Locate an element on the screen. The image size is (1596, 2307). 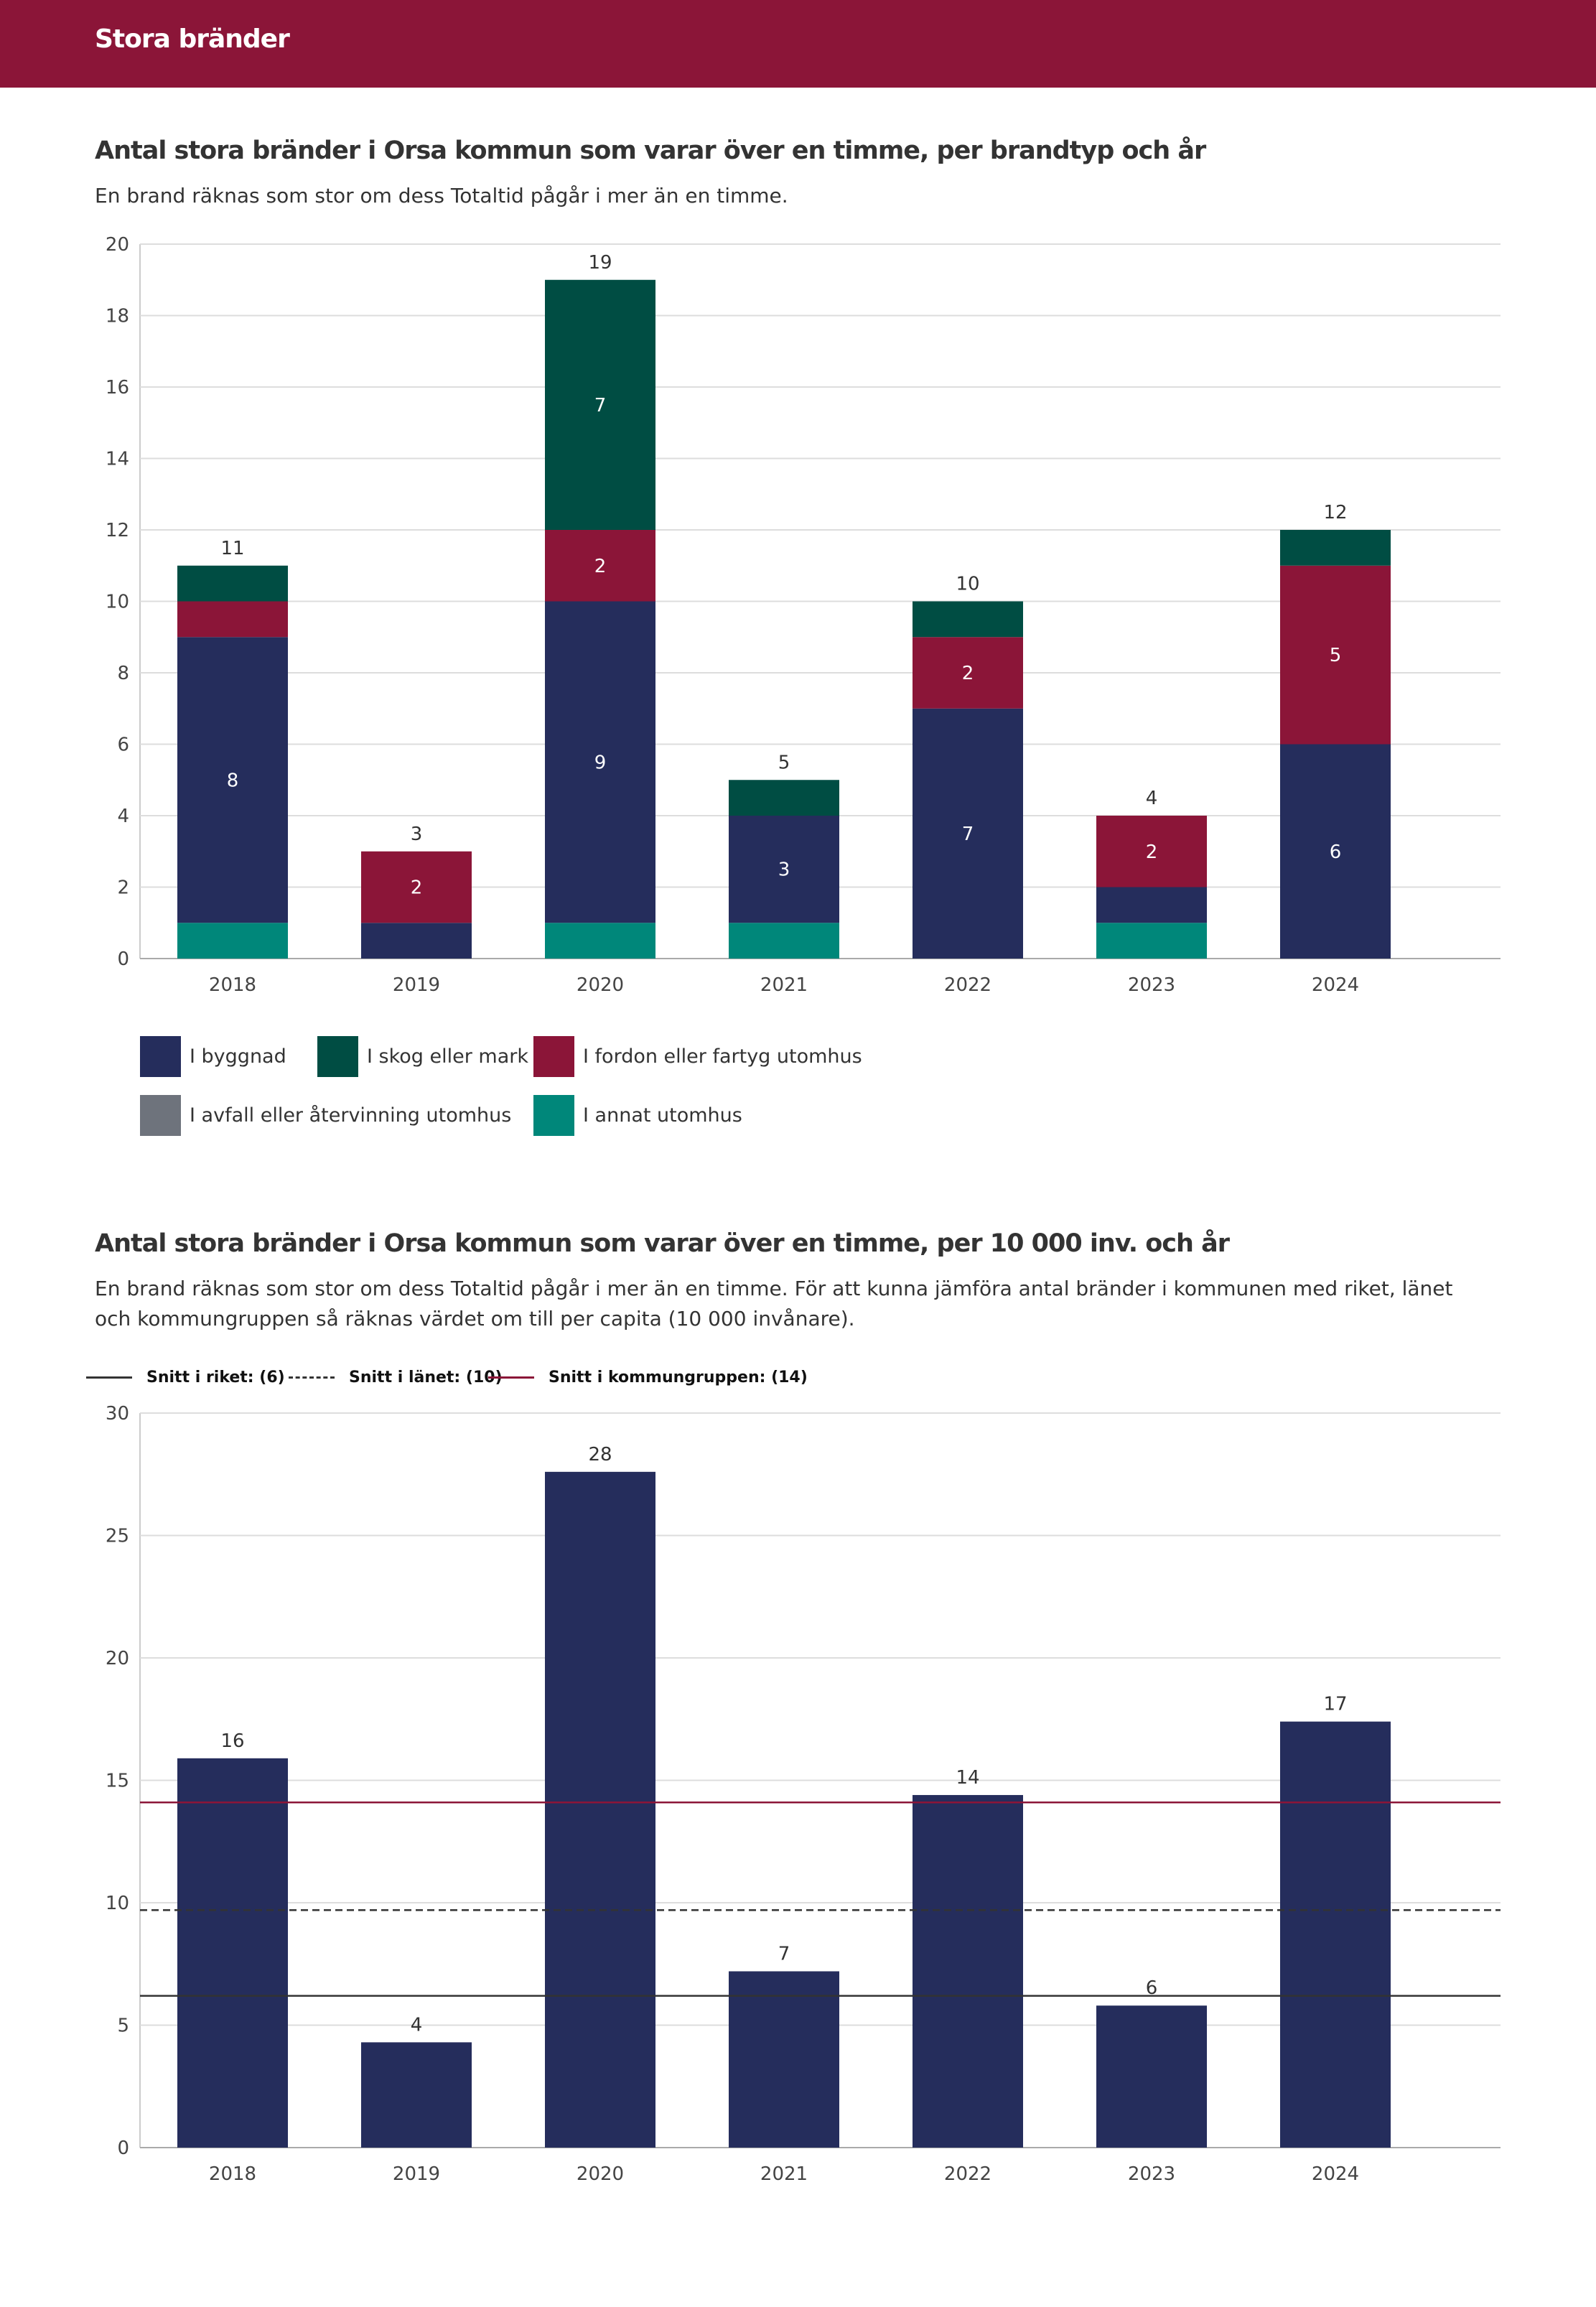
bar-value-label: 4 is located at coordinates (417, 2025).